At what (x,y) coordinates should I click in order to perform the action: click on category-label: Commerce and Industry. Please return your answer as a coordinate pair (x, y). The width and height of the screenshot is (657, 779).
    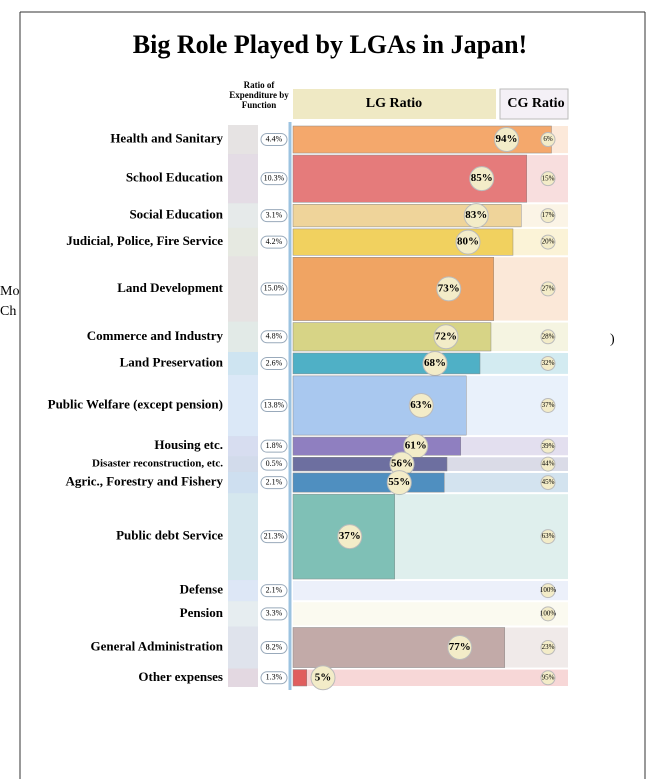
    Looking at the image, I should click on (155, 335).